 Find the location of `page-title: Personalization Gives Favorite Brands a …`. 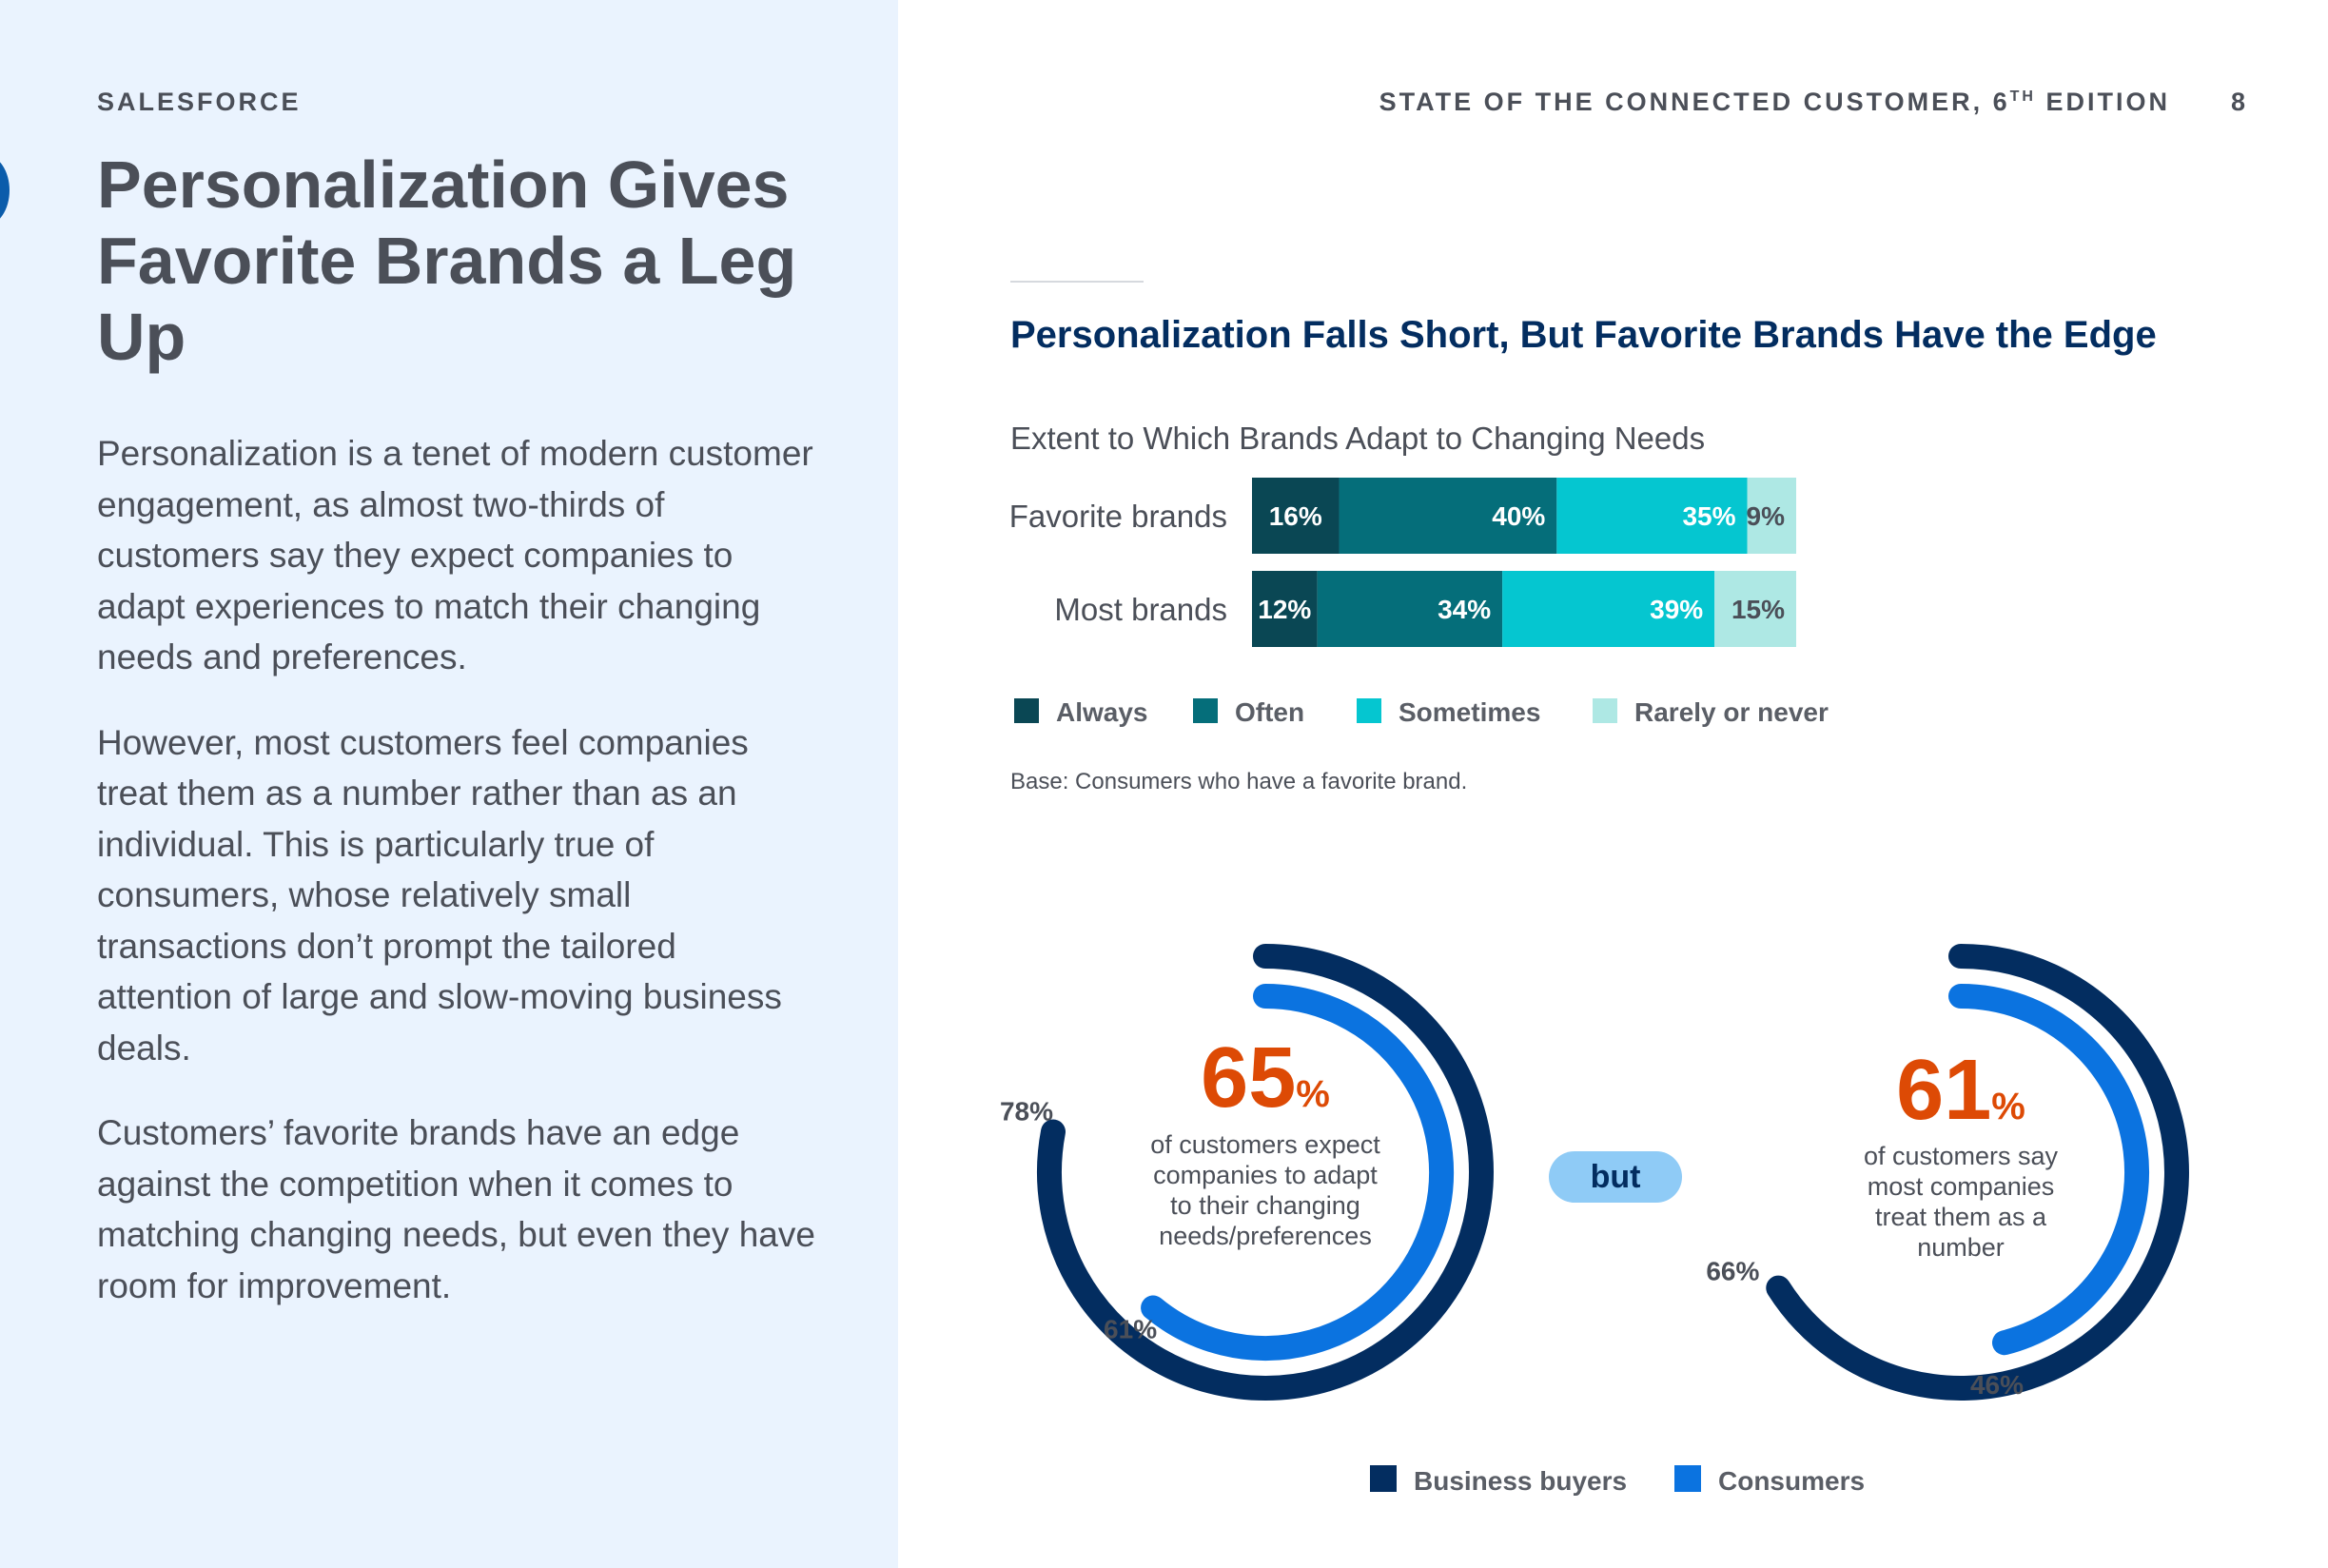

page-title: Personalization Gives Favorite Brands a … is located at coordinates (447, 260).